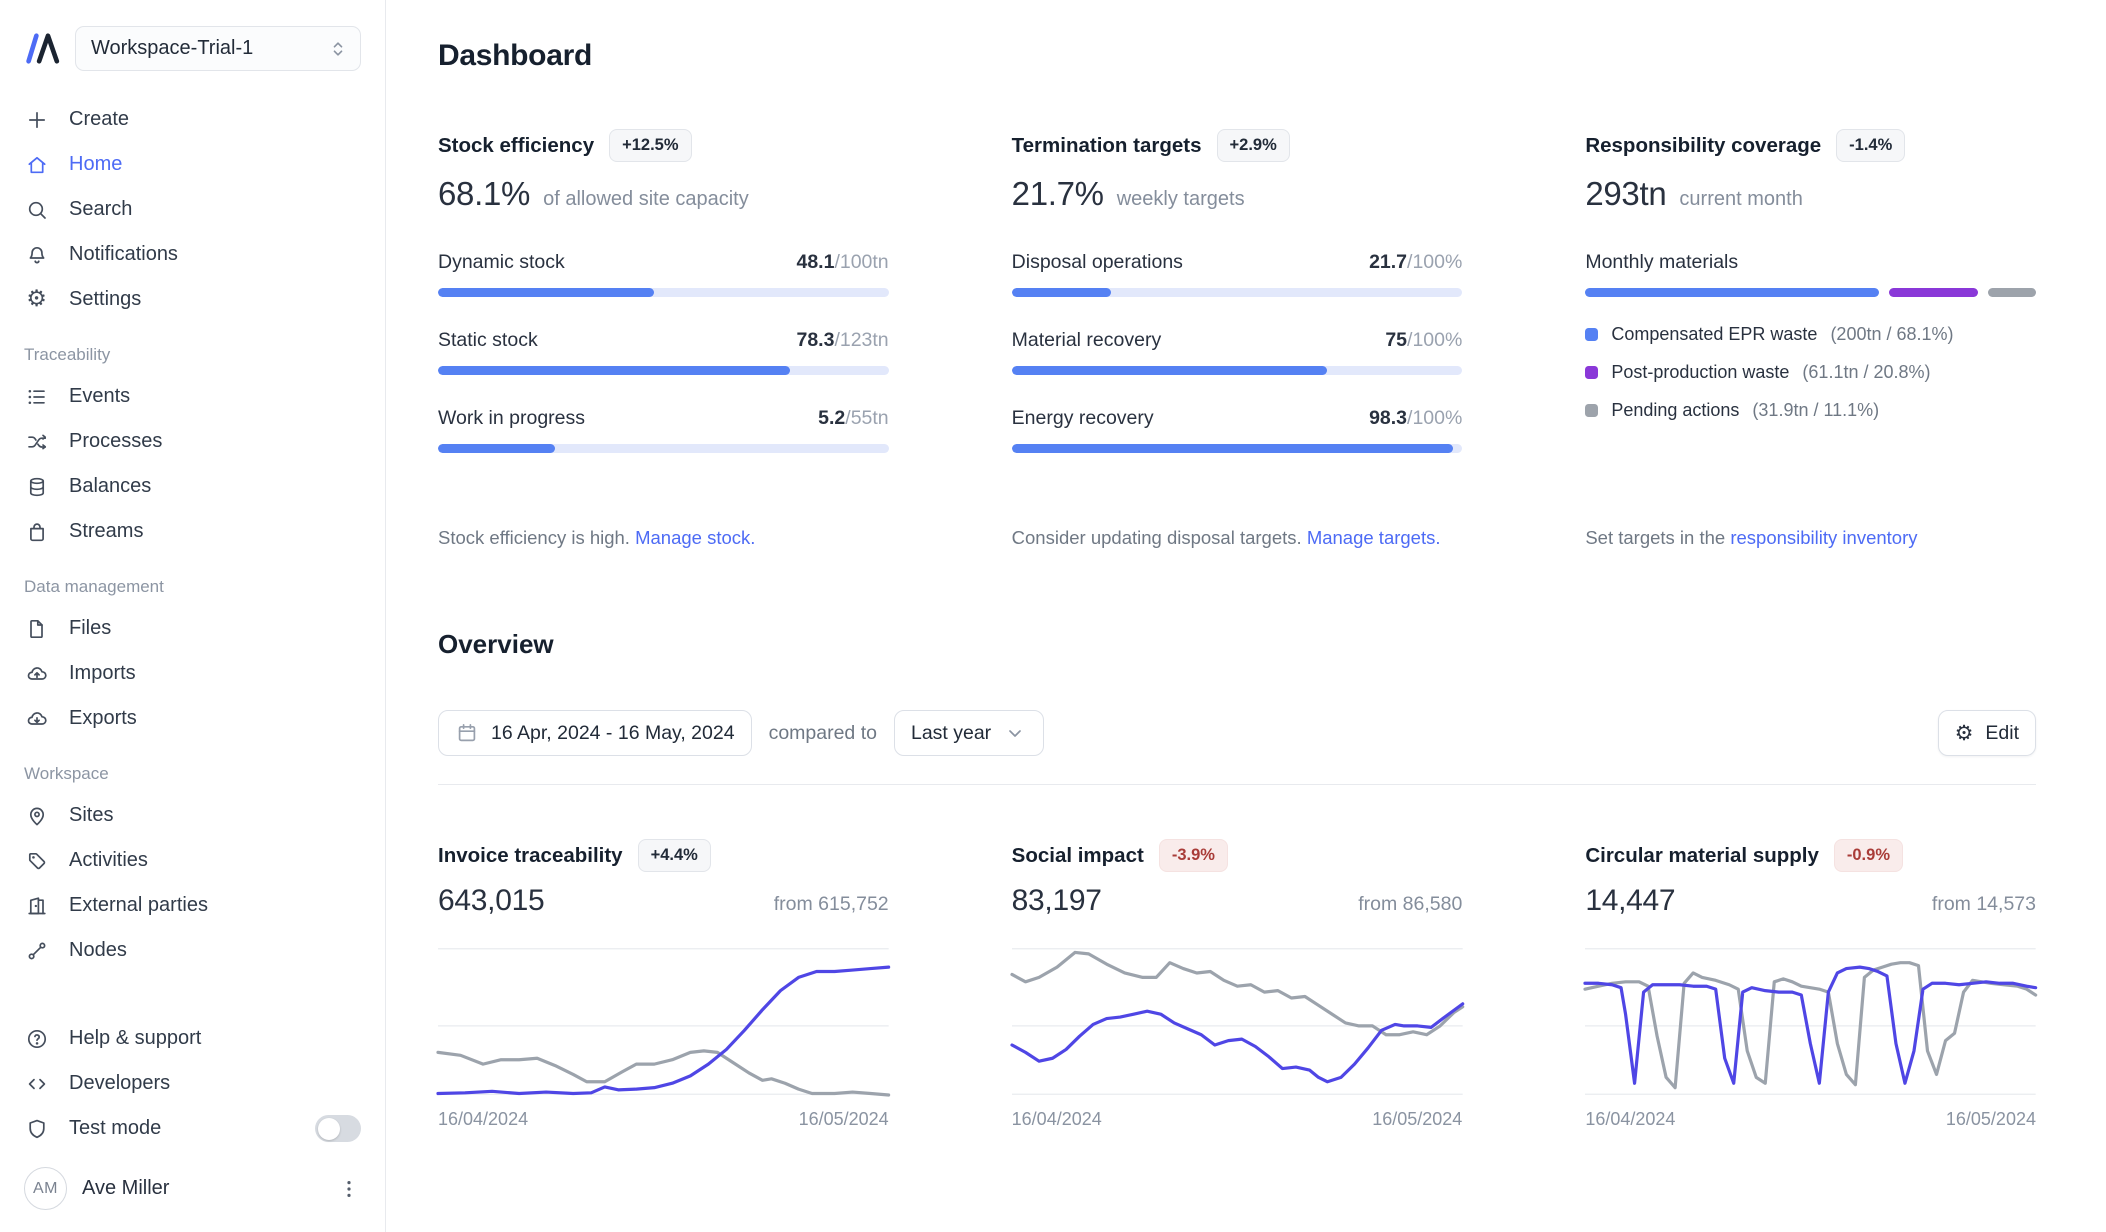 This screenshot has height=1232, width=2106. What do you see at coordinates (36, 1083) in the screenshot?
I see `code-icon` at bounding box center [36, 1083].